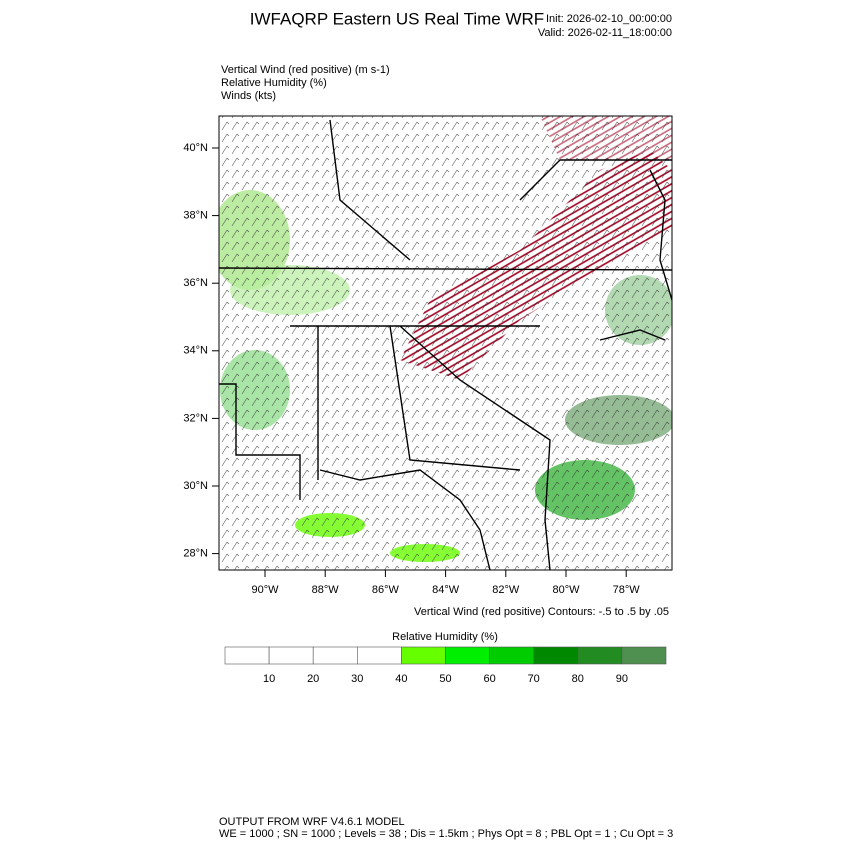  Describe the element at coordinates (195, 554) in the screenshot. I see `lat-label: 28°N` at that location.